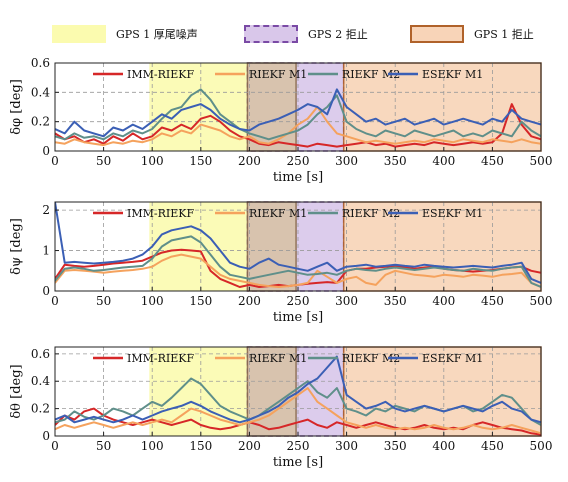  Describe the element at coordinates (16, 391) in the screenshot. I see `y-axis-title: δθ [deg]` at that location.